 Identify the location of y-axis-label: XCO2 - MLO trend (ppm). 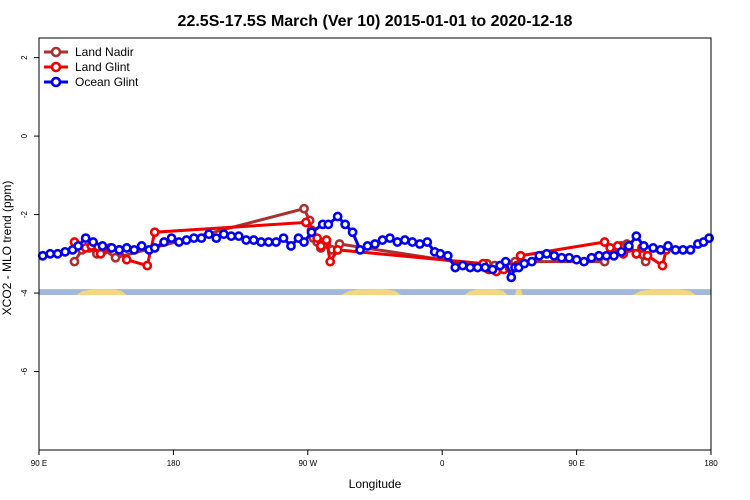
(7, 248).